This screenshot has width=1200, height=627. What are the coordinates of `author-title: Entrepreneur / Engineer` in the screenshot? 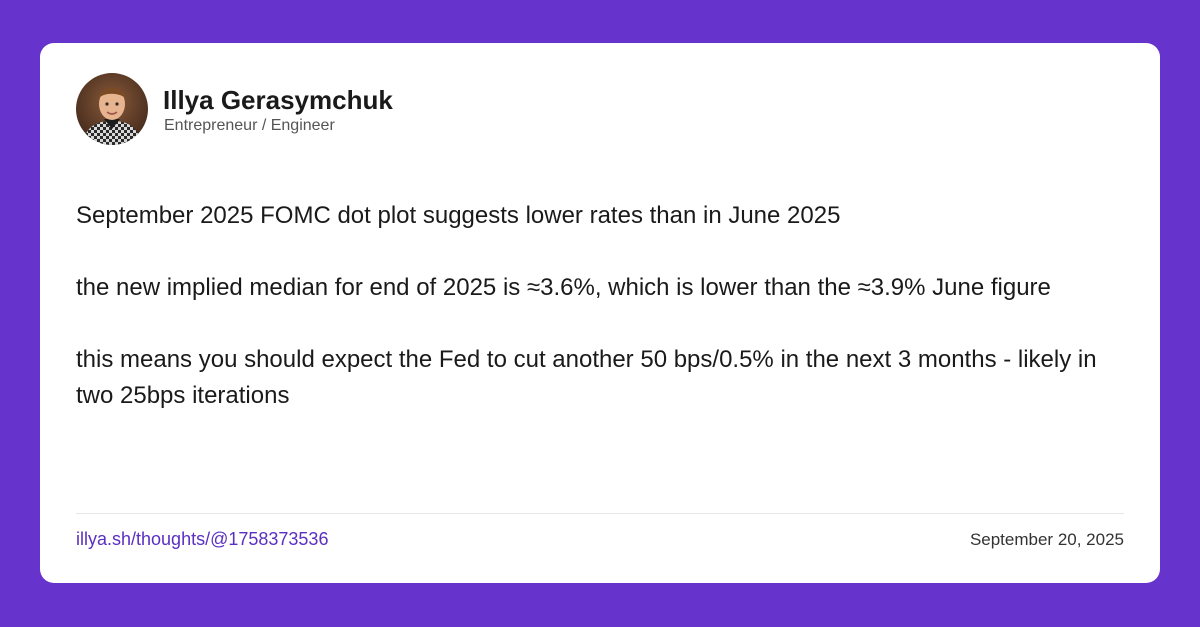 It's located at (249, 125).